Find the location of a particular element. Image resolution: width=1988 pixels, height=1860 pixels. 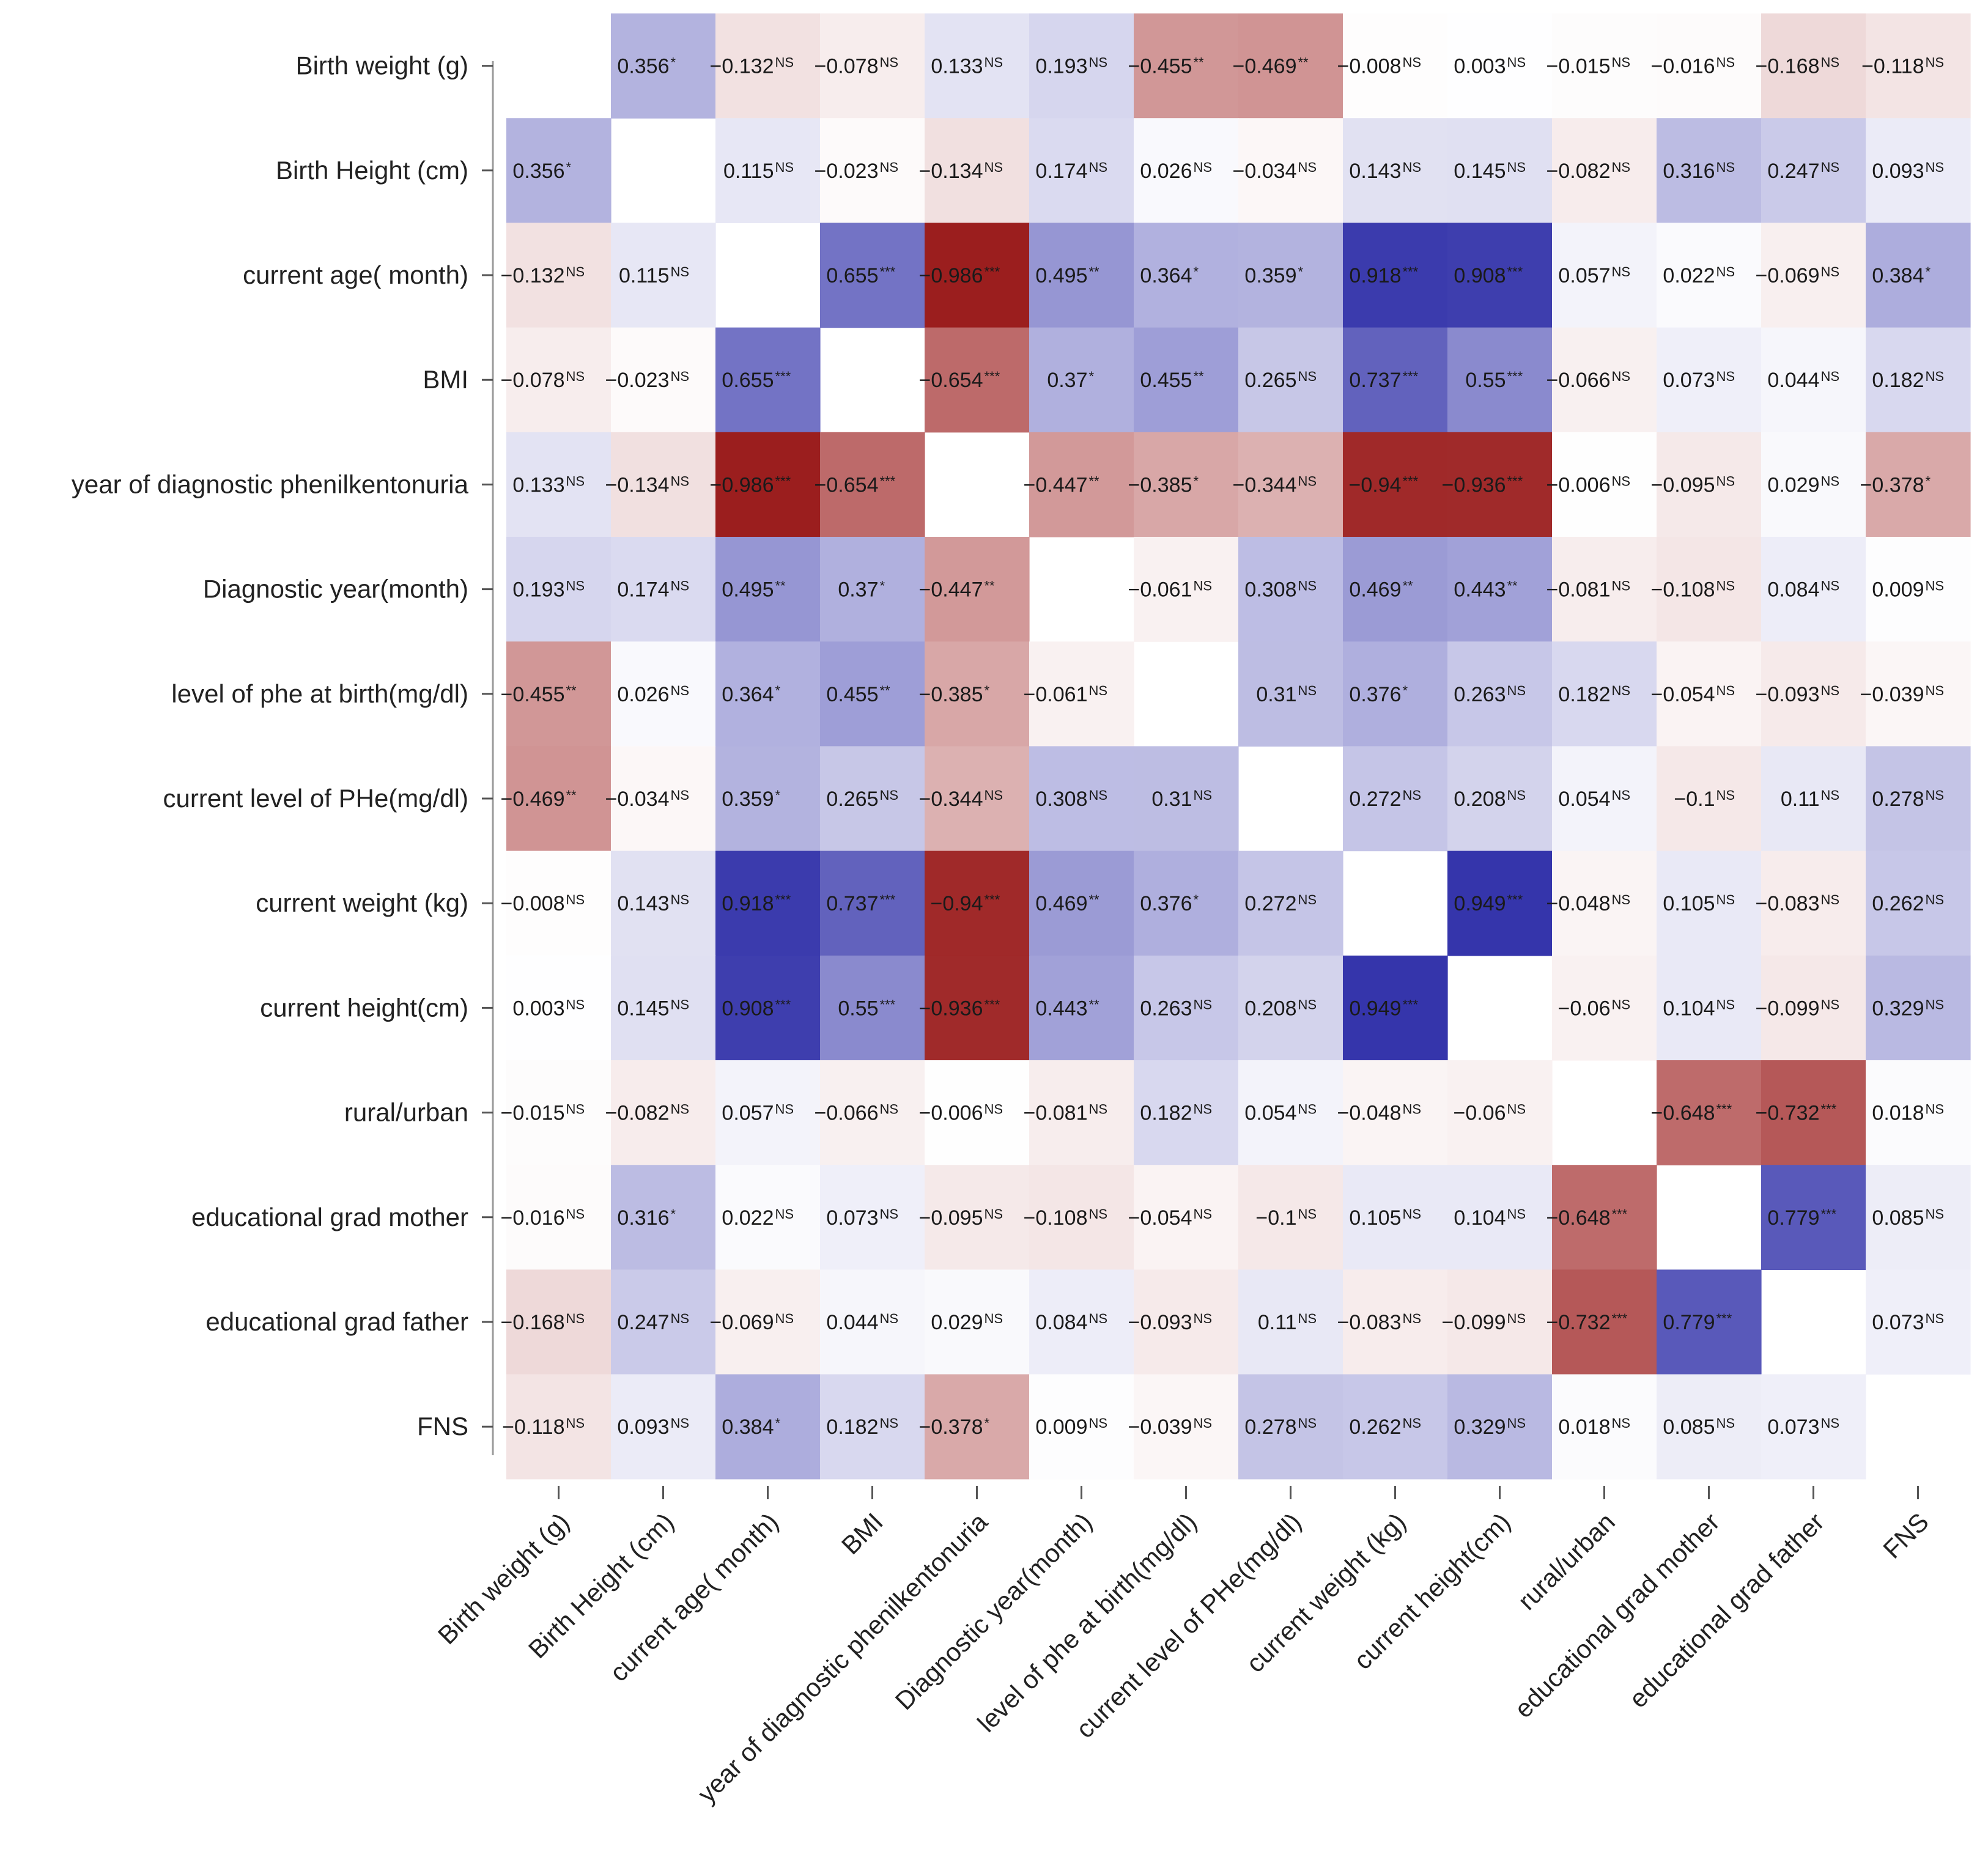

cell-value-label: 0.908 is located at coordinates (748, 1009).